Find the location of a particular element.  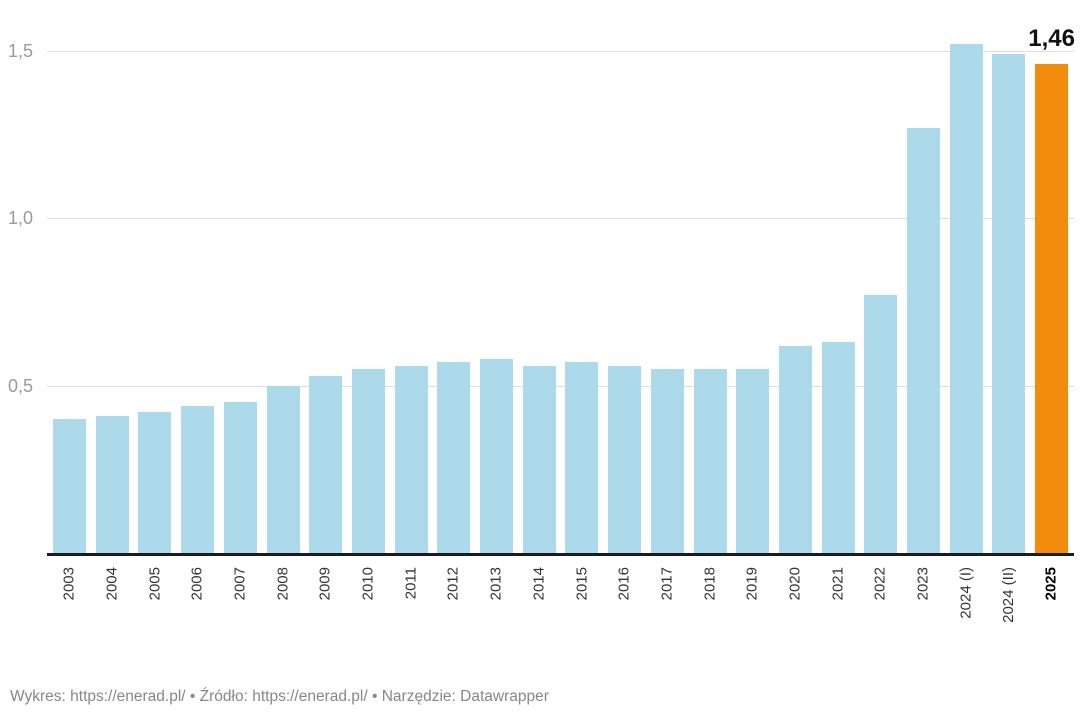

x-tick-label-2015: 2015 is located at coordinates (581, 584).